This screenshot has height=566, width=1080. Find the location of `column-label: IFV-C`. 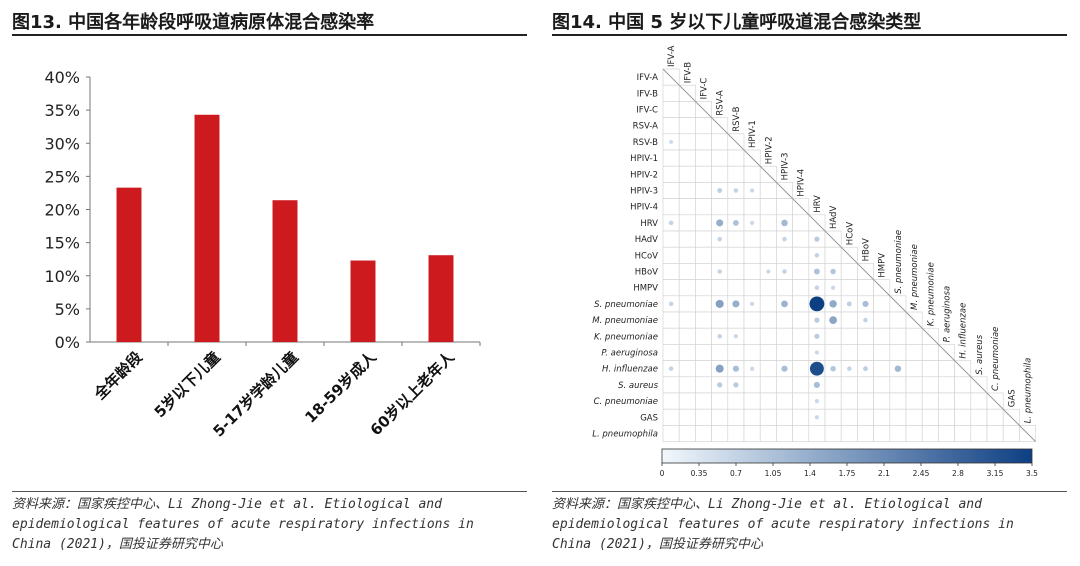

column-label: IFV-C is located at coordinates (705, 89).